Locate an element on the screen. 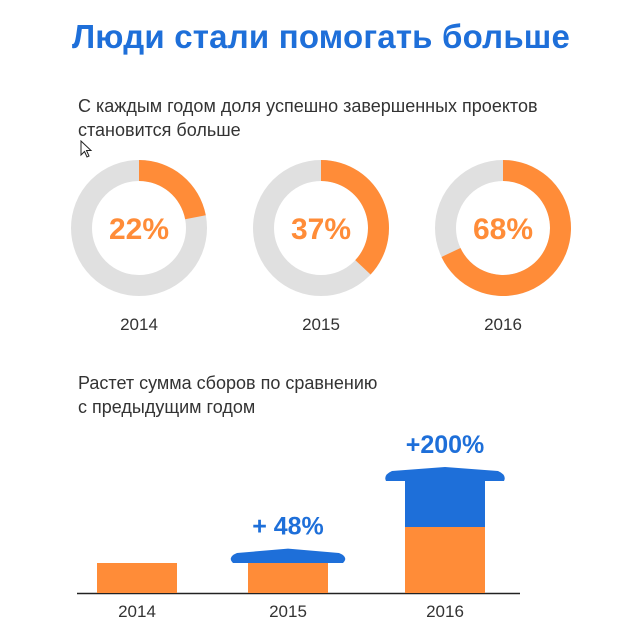 The width and height of the screenshot is (642, 638). page-title: Люди стали помогать больше is located at coordinates (321, 36).